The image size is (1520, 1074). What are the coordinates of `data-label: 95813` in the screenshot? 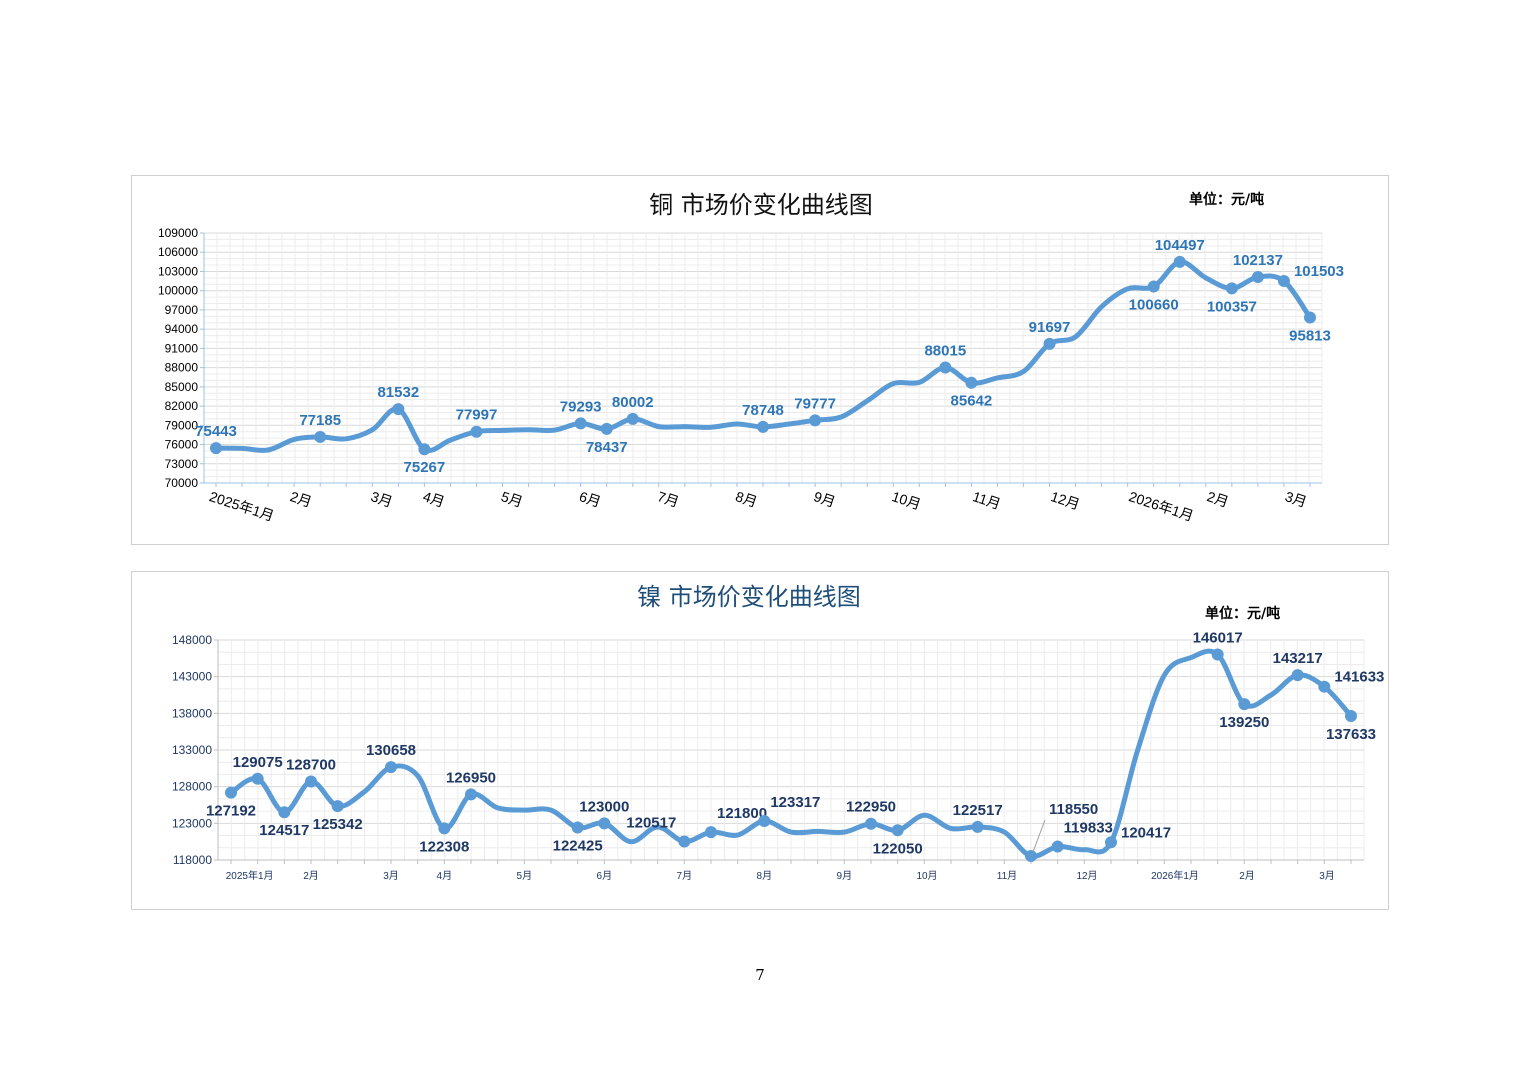 It's located at (1310, 336).